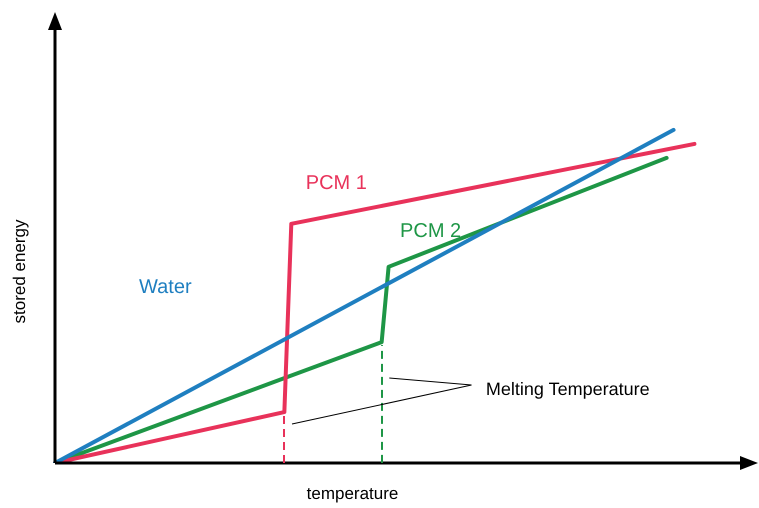  I want to click on text: Water, so click(165, 287).